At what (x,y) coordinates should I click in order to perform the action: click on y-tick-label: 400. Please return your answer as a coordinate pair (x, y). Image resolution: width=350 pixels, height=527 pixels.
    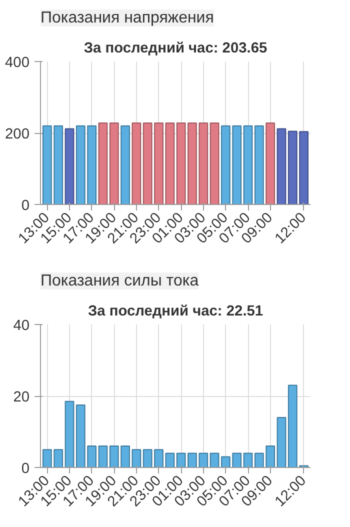
    Looking at the image, I should click on (17, 63).